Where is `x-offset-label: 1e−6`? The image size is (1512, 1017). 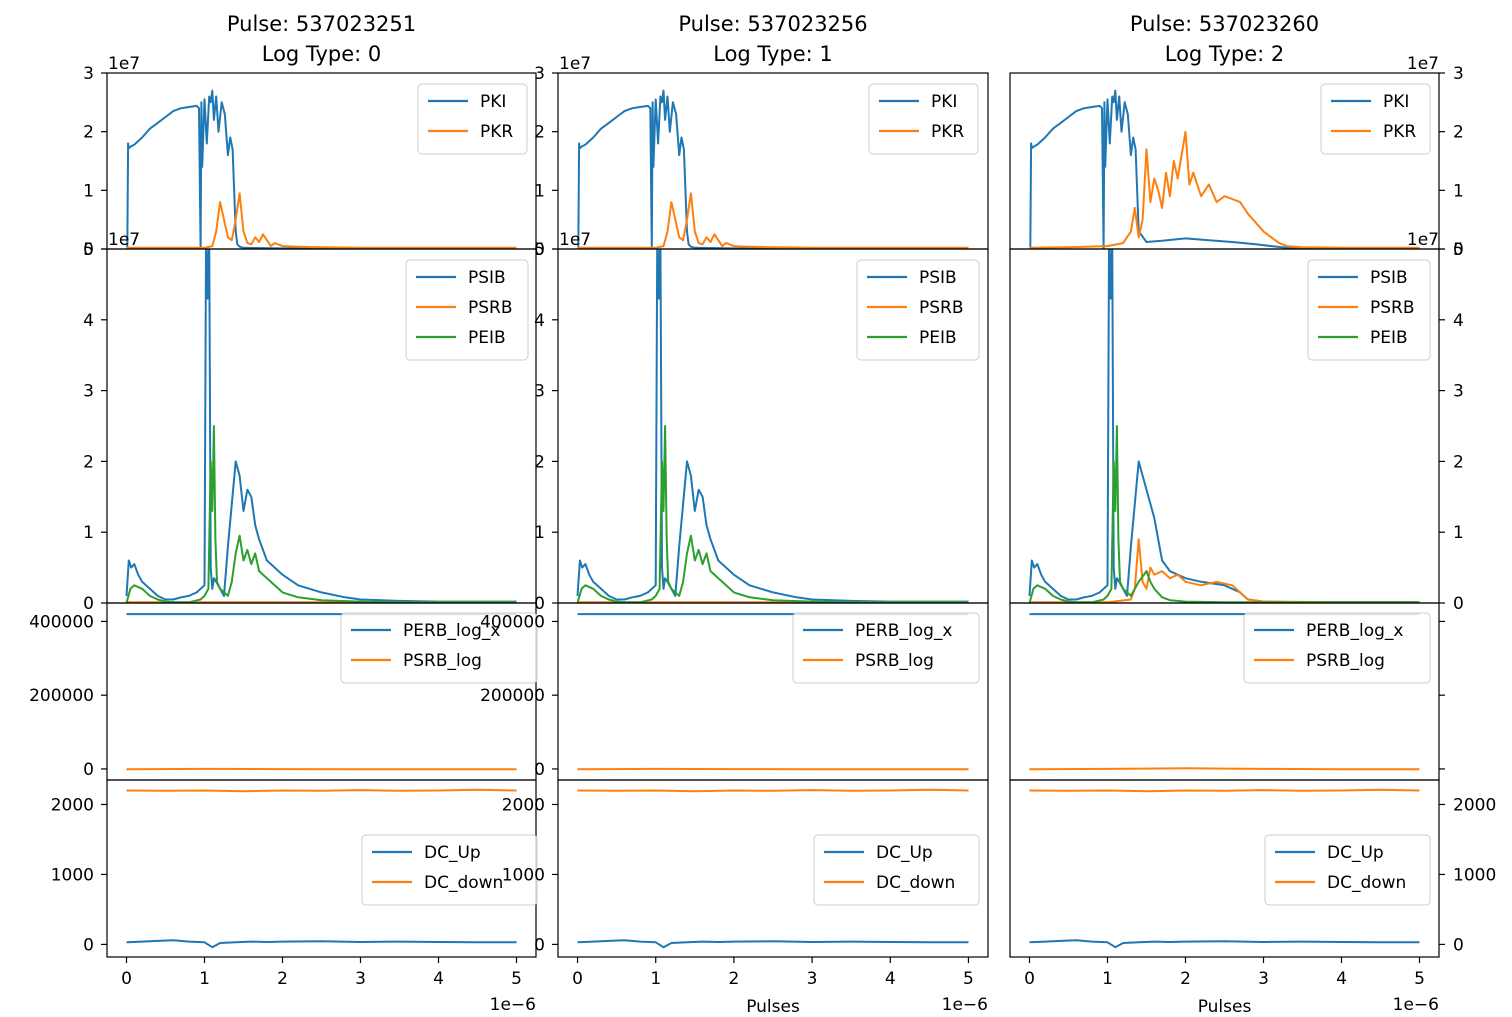
x-offset-label: 1e−6 is located at coordinates (1416, 1005).